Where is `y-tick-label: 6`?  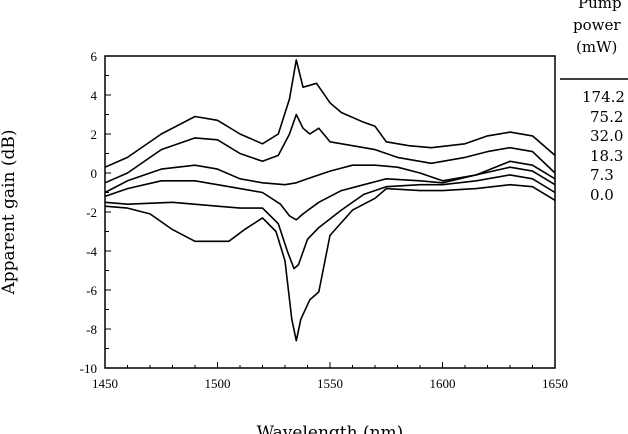 y-tick-label: 6 is located at coordinates (94, 56).